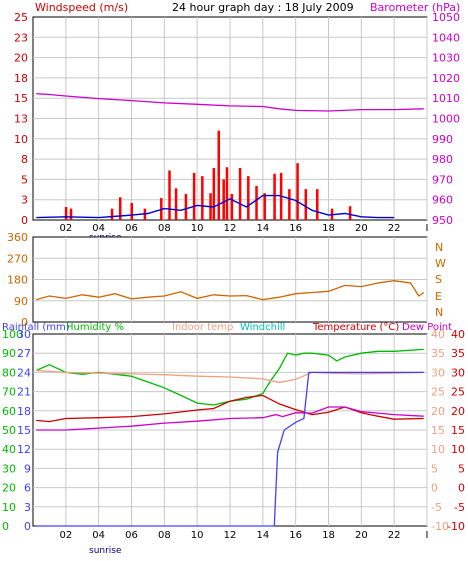 This screenshot has height=561, width=468. I want to click on rainfall-y-tick-label: 3, so click(27, 507).